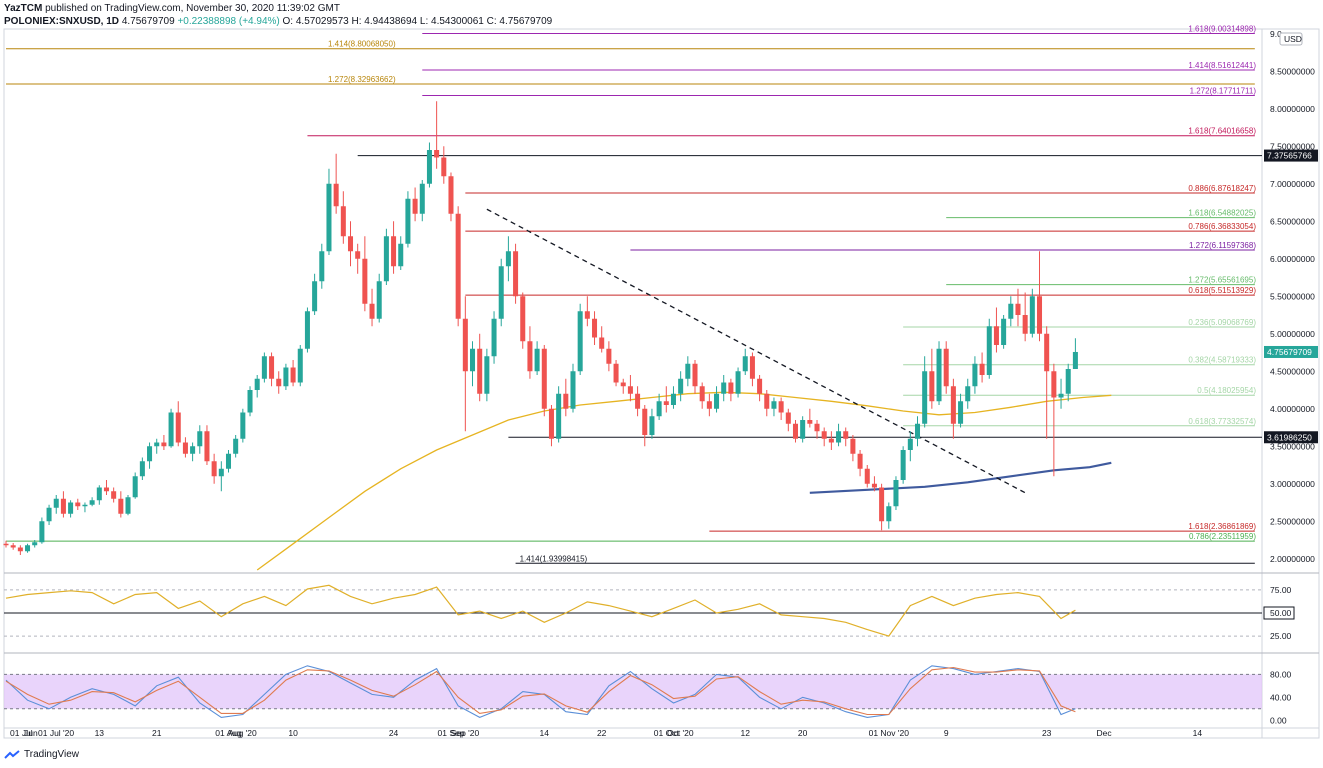  What do you see at coordinates (1281, 636) in the screenshot?
I see `rsi-axis-tick: 25.00` at bounding box center [1281, 636].